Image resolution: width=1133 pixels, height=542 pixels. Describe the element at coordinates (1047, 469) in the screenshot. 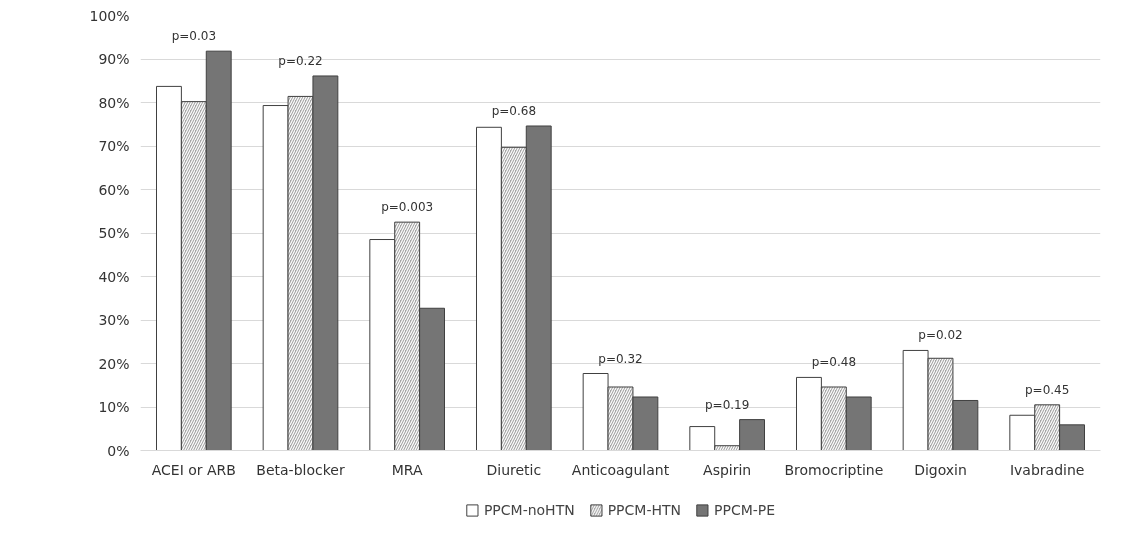

I see `x-tick-label: Ivabradine` at that location.